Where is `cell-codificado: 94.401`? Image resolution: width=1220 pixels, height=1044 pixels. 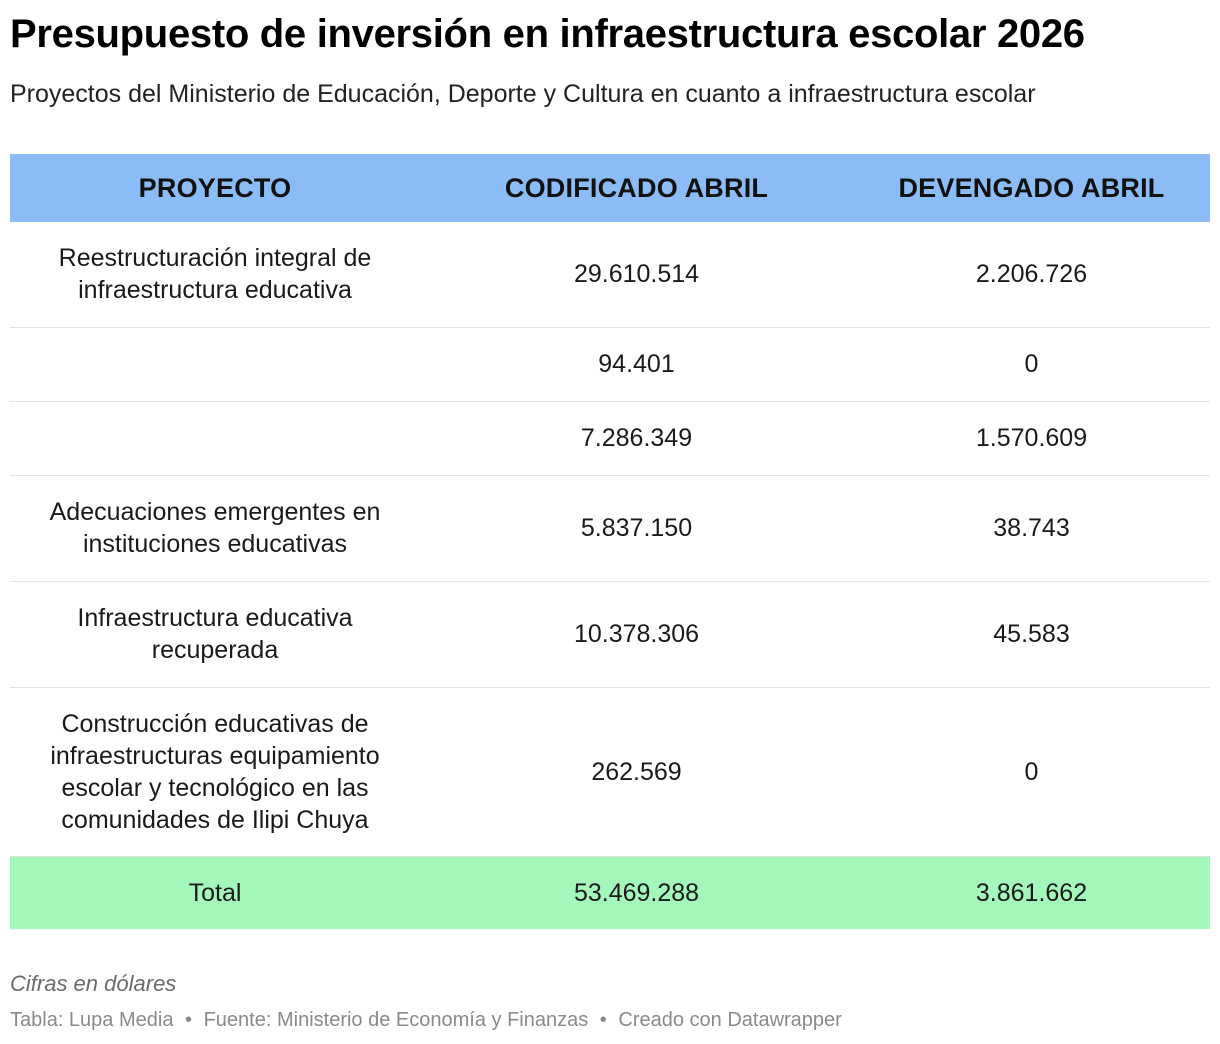
cell-codificado: 94.401 is located at coordinates (636, 364).